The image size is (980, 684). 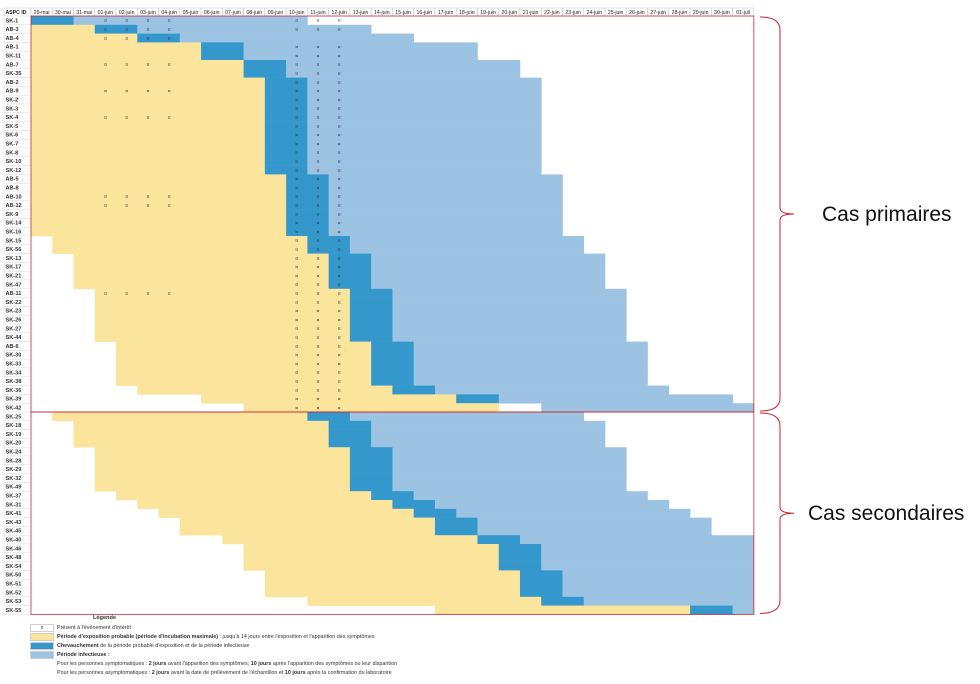 What do you see at coordinates (12, 101) in the screenshot?
I see `case-id-label: SK-2` at bounding box center [12, 101].